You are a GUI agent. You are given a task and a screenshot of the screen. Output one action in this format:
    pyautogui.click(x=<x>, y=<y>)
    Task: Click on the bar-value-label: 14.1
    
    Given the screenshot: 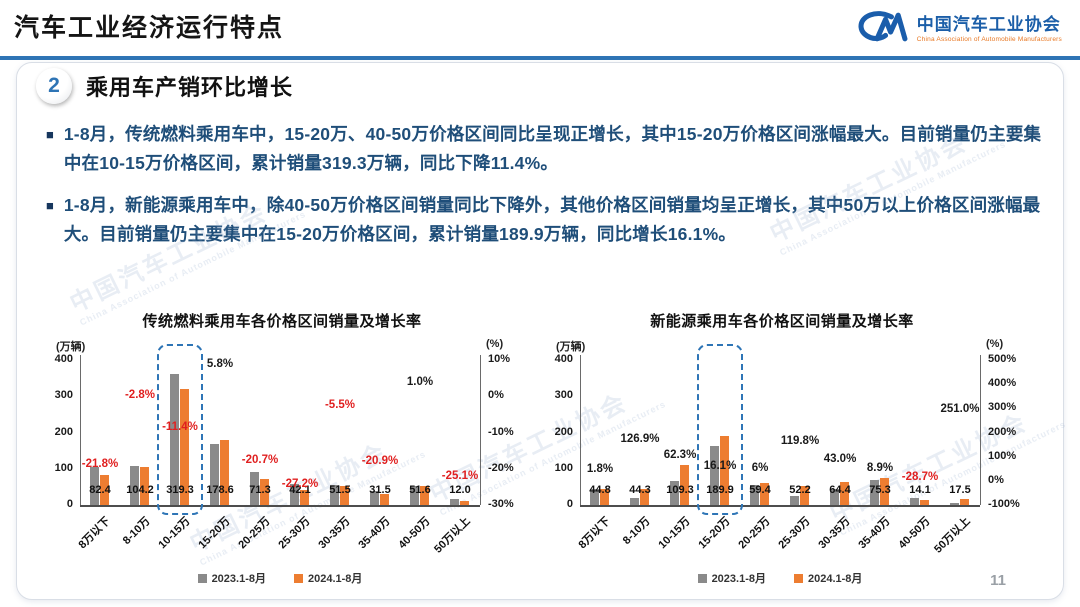 What is the action you would take?
    pyautogui.click(x=920, y=490)
    